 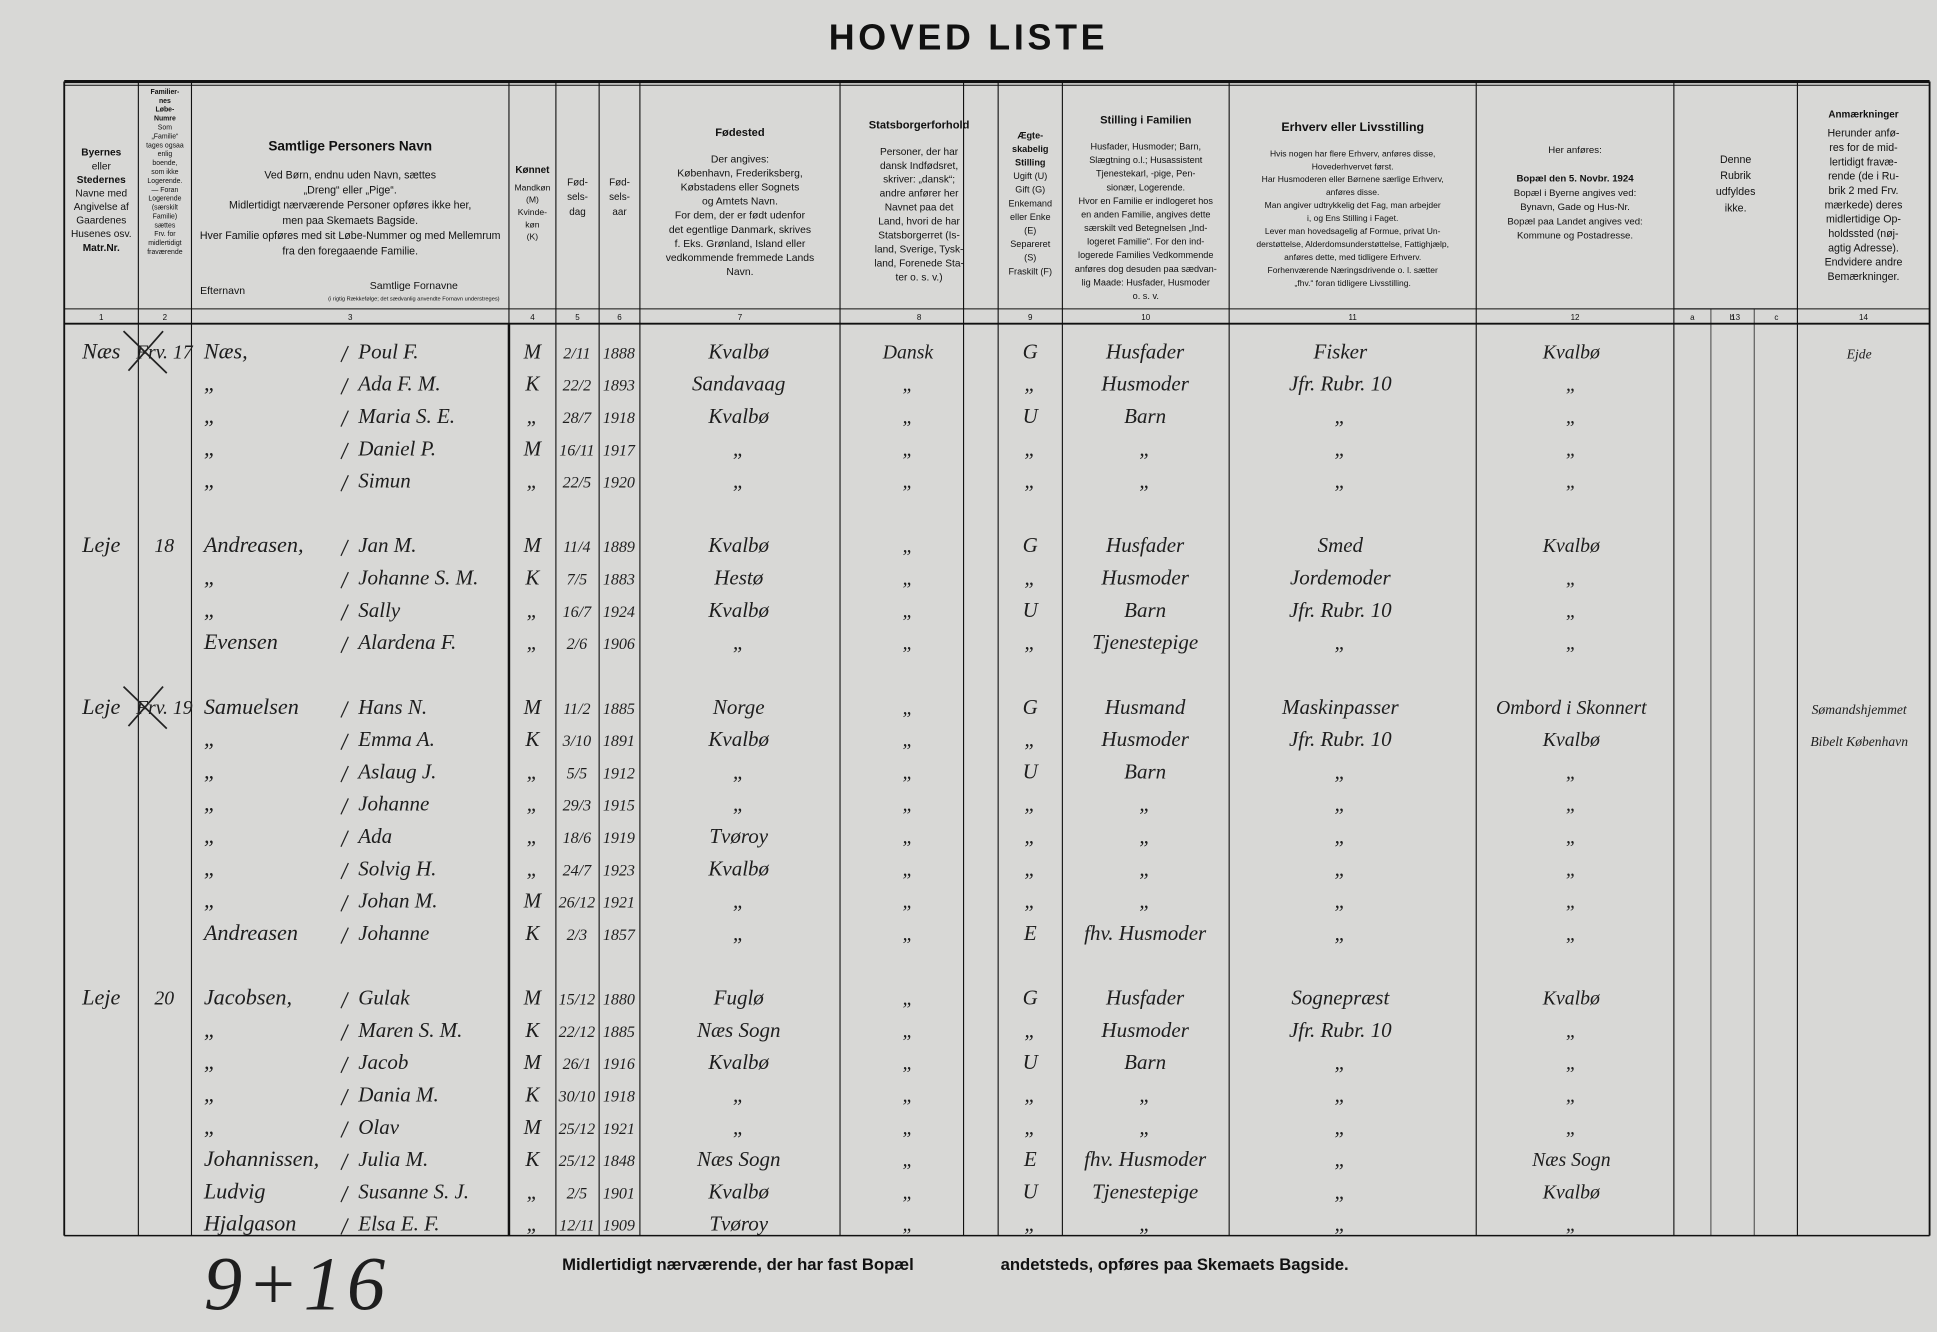 I want to click on entry-year: 1906, so click(x=619, y=644).